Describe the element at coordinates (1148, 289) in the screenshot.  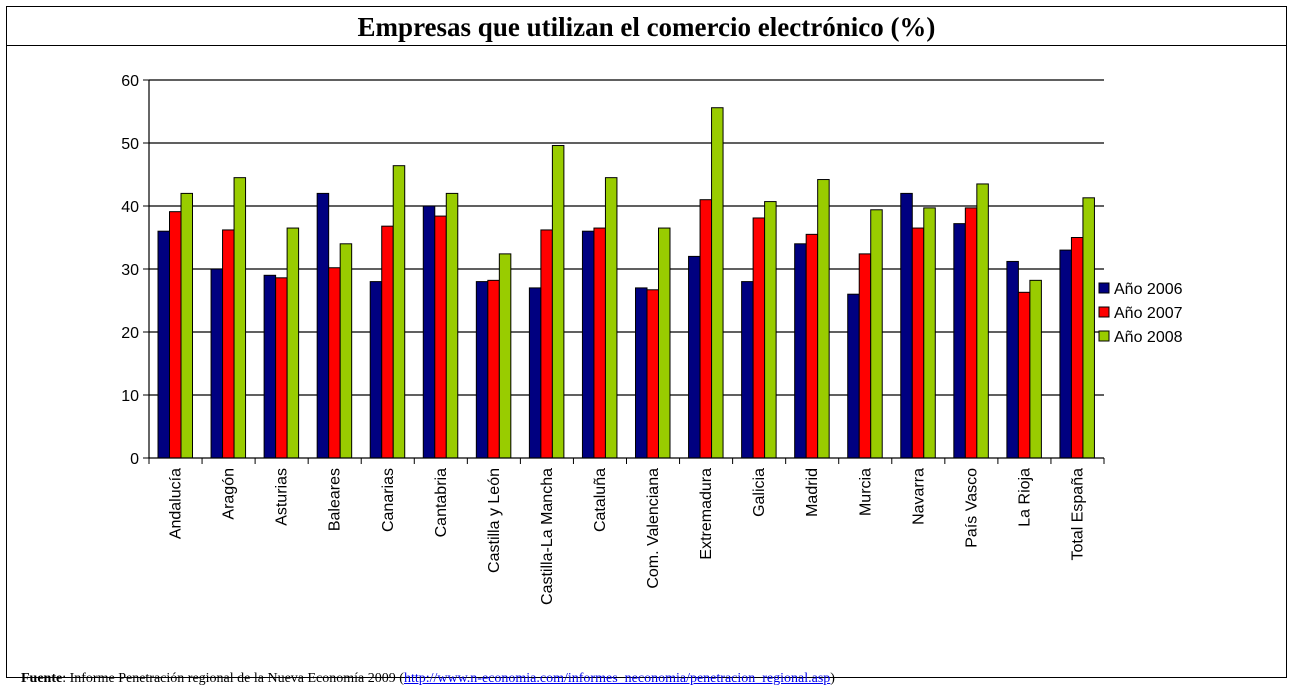
I see `legend-label: Año 2006` at that location.